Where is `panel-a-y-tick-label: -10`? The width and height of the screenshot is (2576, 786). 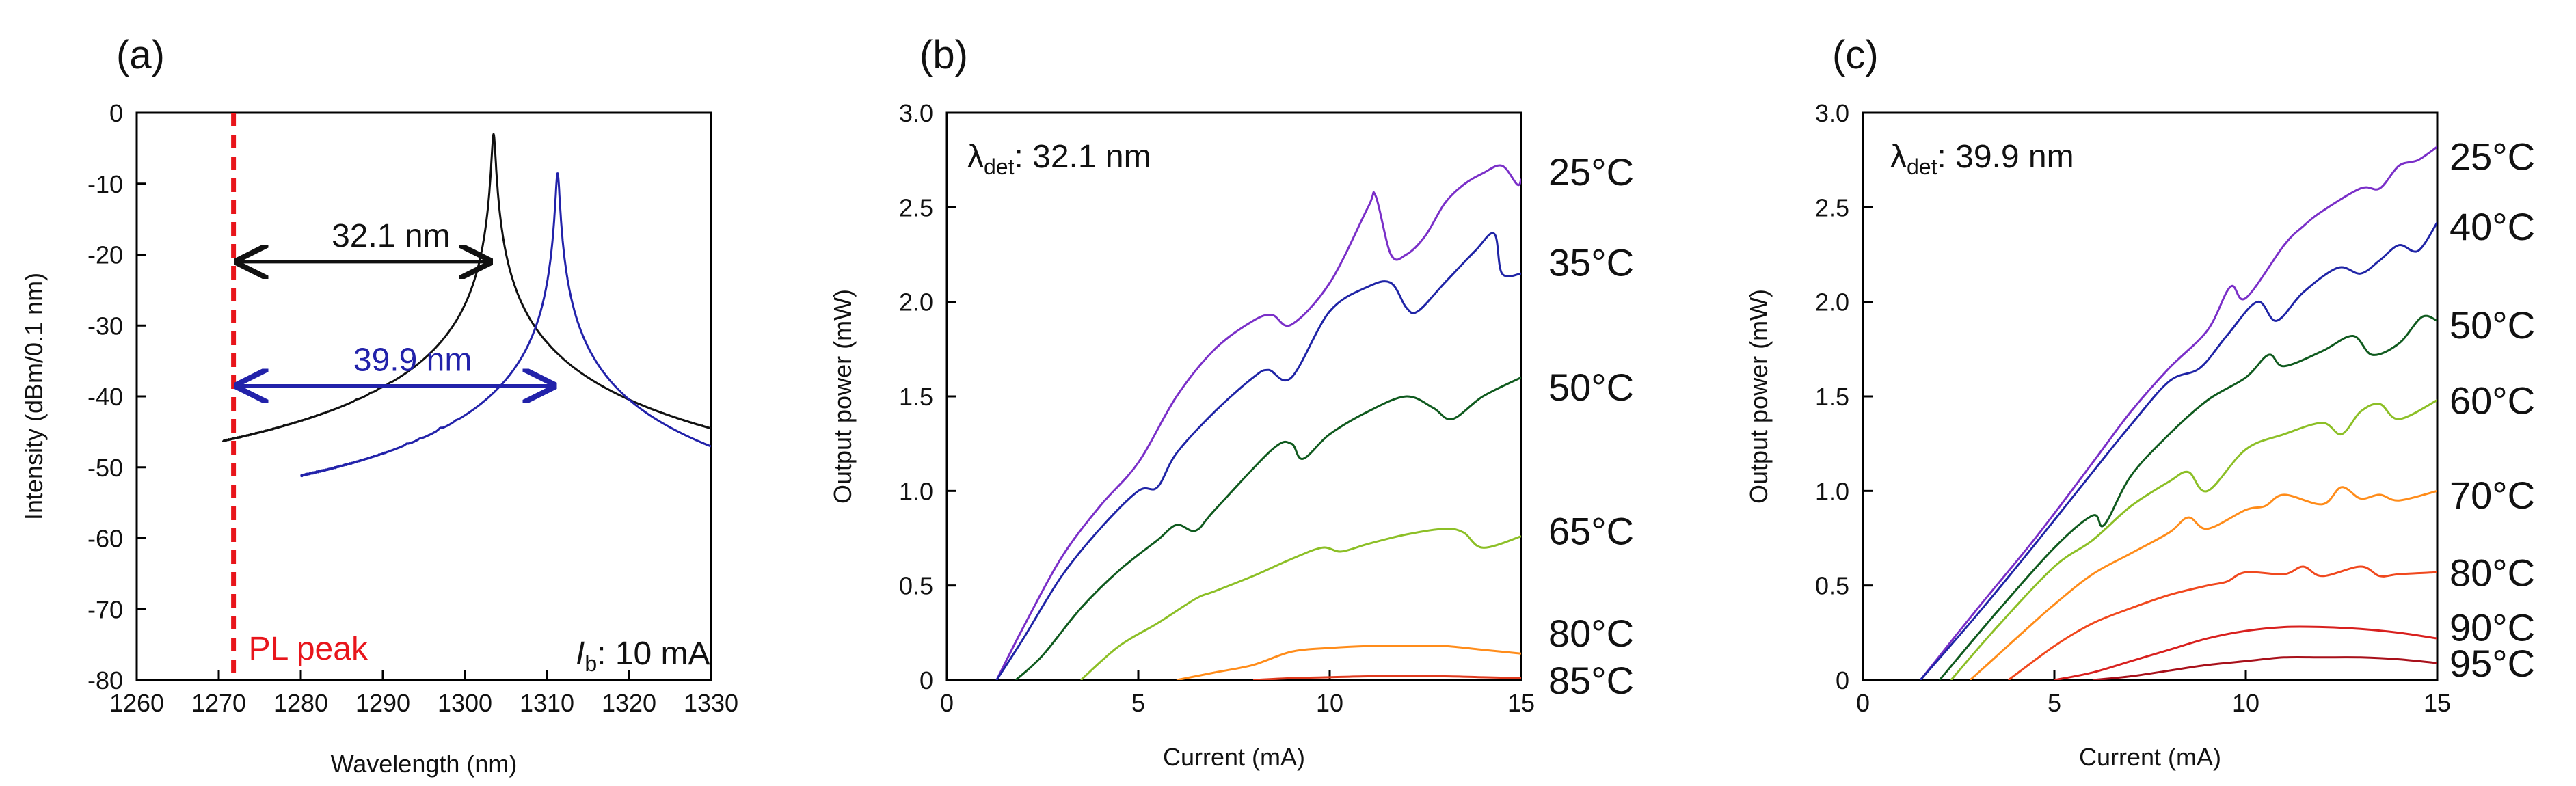 panel-a-y-tick-label: -10 is located at coordinates (105, 184).